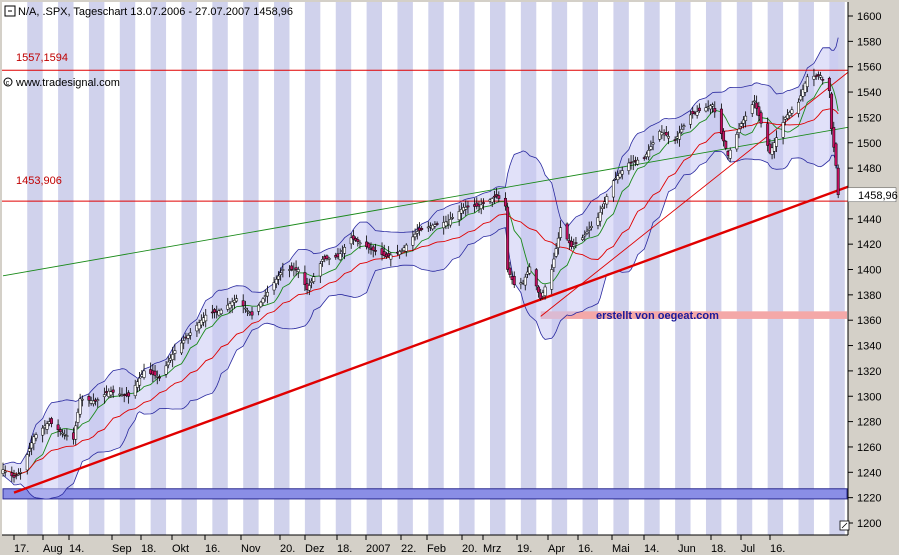 Image resolution: width=899 pixels, height=555 pixels. Describe the element at coordinates (869, 473) in the screenshot. I see `y-tick-label: 1240` at that location.